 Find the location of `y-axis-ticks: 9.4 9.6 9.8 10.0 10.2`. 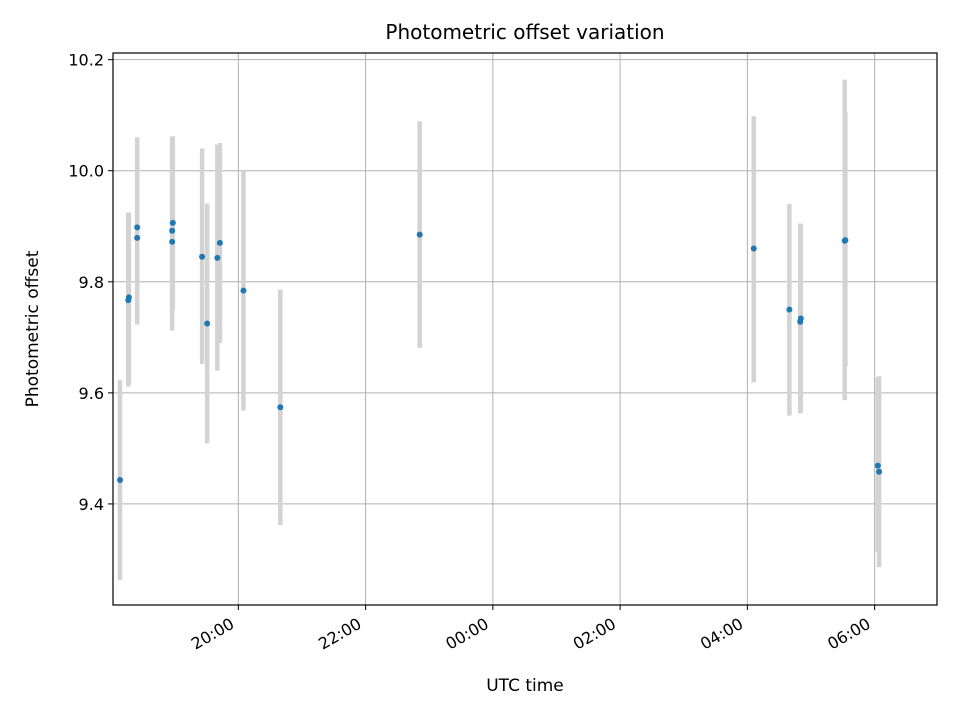

y-axis-ticks: 9.4 9.6 9.8 10.0 10.2 is located at coordinates (90, 282).